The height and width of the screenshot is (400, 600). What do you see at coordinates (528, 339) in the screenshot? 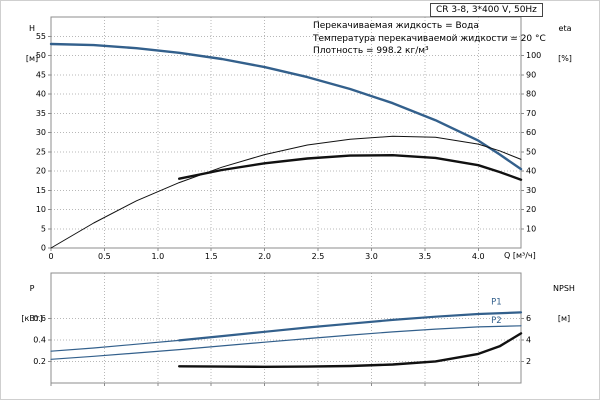
I see `svg-text: 4` at bounding box center [528, 339].